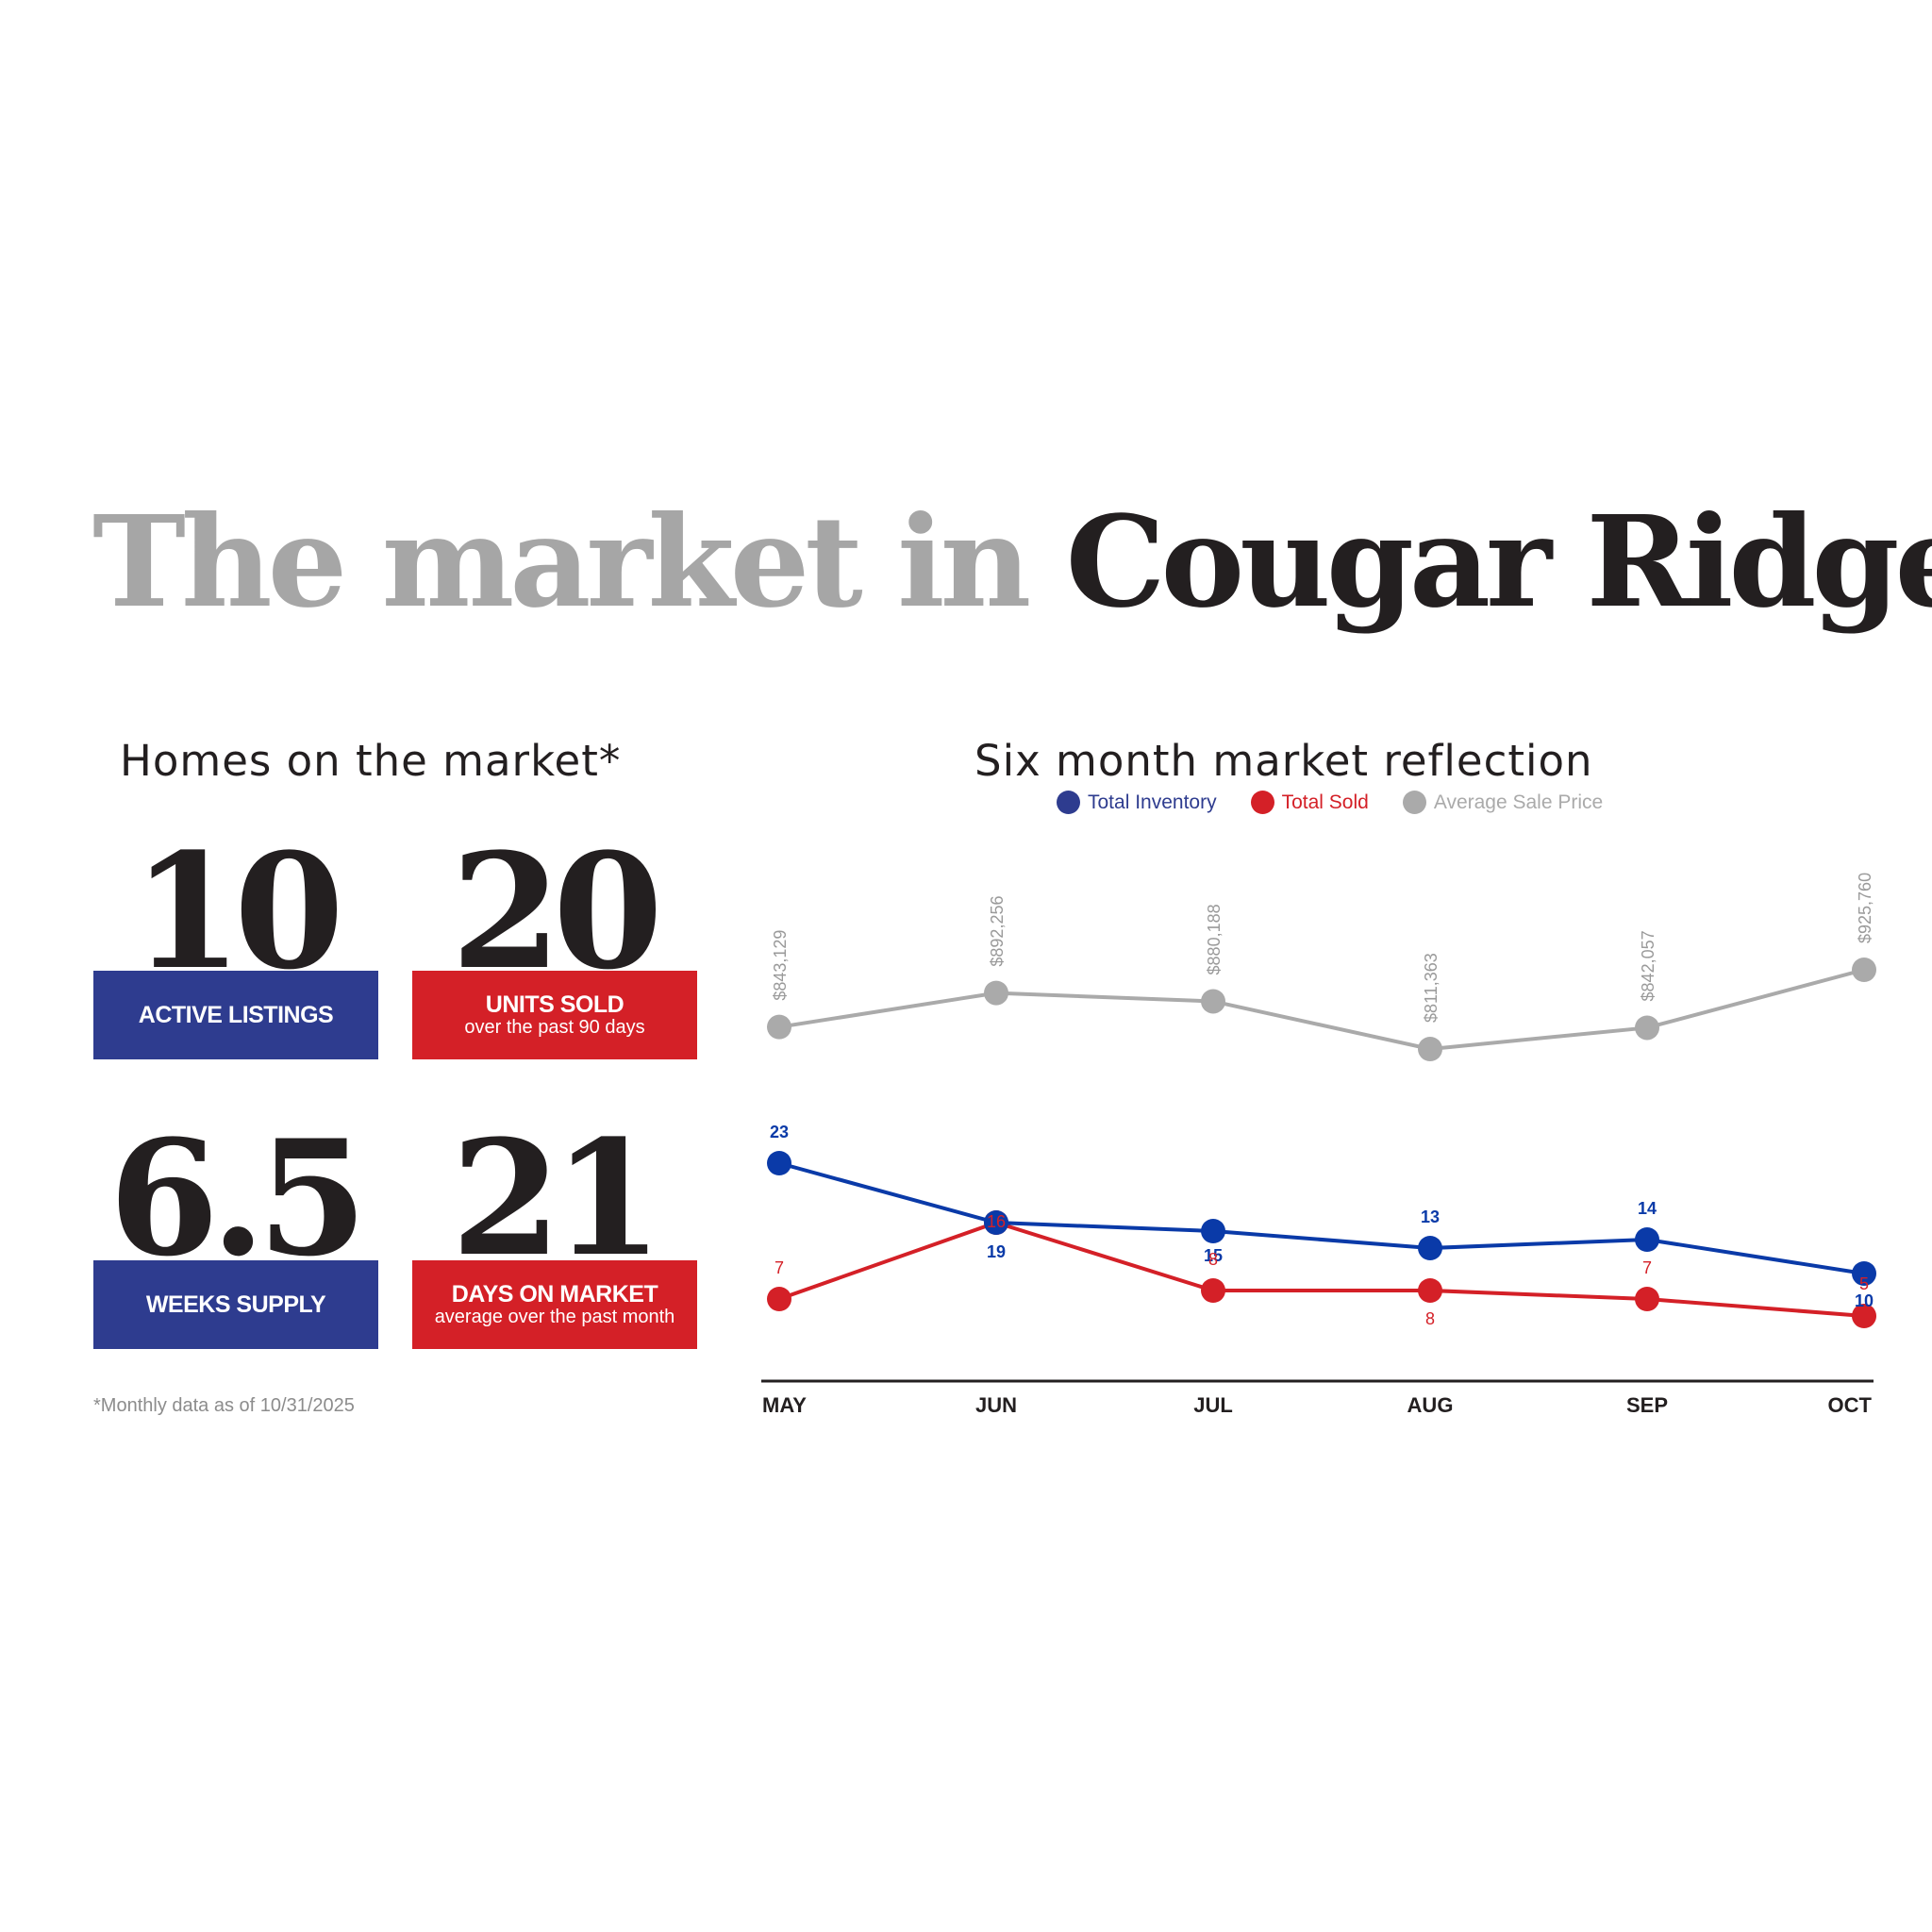 This screenshot has height=1932, width=1932. I want to click on legend-dot-inventory, so click(1069, 802).